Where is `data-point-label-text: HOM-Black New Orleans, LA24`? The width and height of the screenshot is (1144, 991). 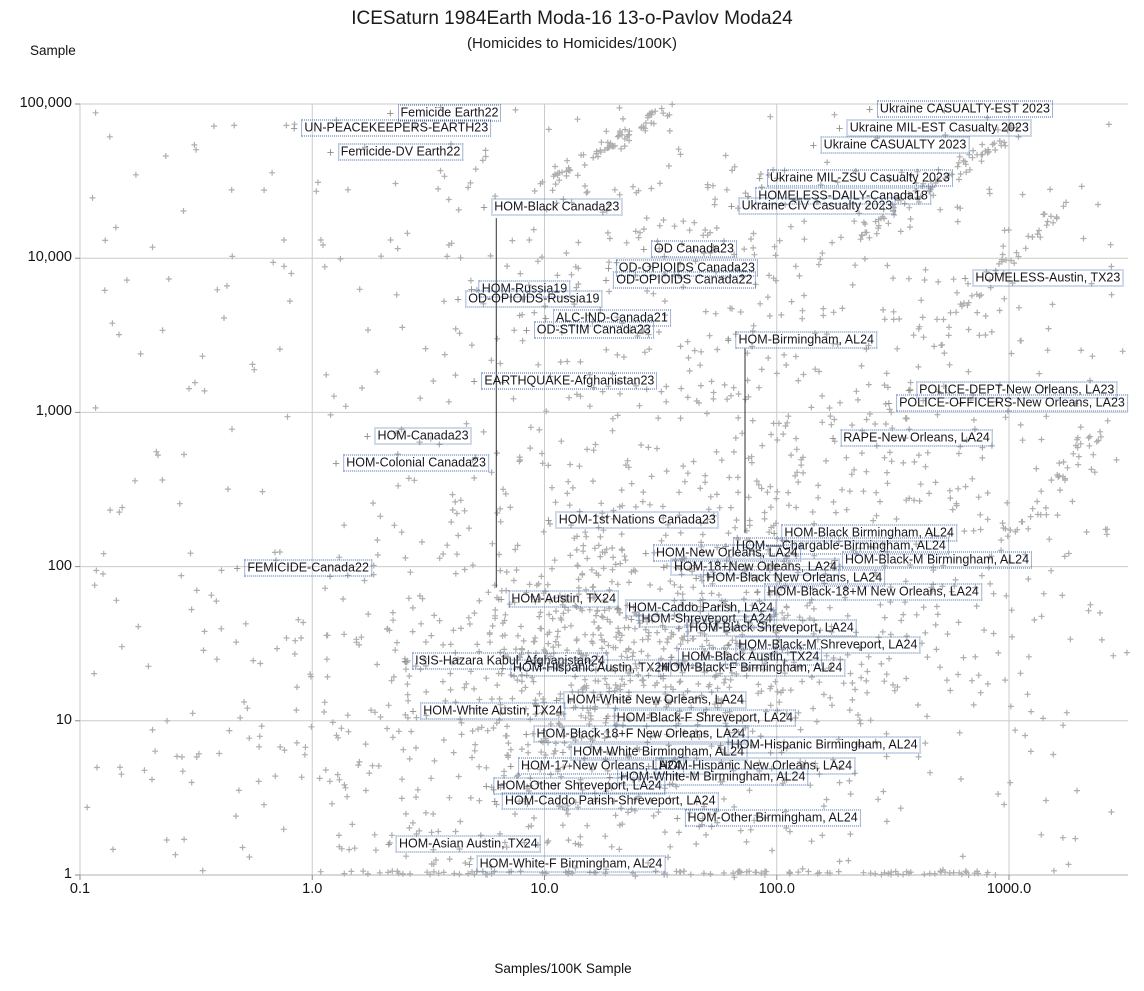
data-point-label-text: HOM-Black New Orleans, LA24 is located at coordinates (794, 577).